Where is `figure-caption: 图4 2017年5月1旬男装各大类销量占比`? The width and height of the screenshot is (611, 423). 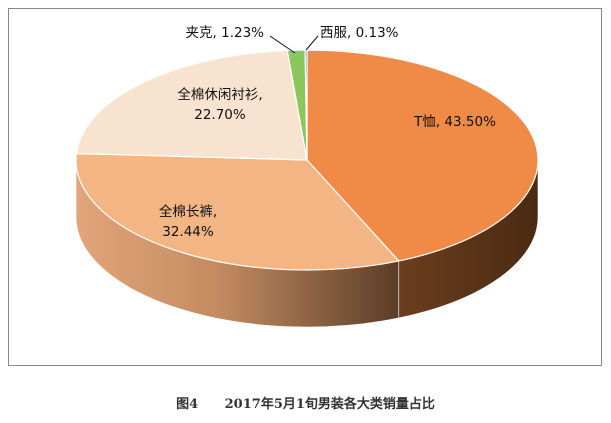
figure-caption: 图4 2017年5月1旬男装各大类销量占比 is located at coordinates (305, 402).